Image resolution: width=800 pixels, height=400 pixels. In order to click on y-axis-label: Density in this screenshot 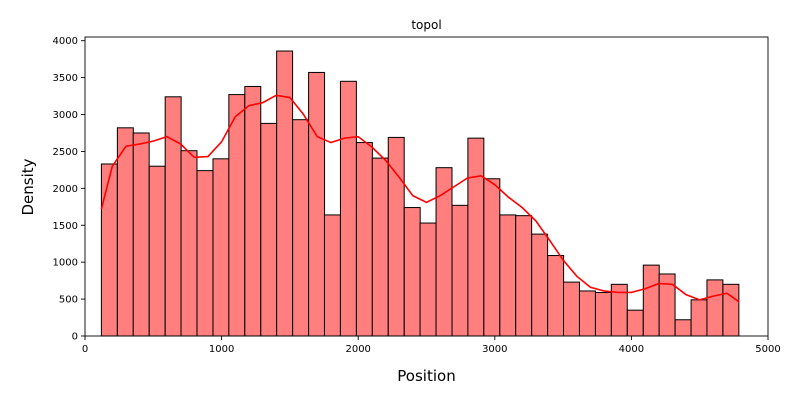, I will do `click(28, 186)`.